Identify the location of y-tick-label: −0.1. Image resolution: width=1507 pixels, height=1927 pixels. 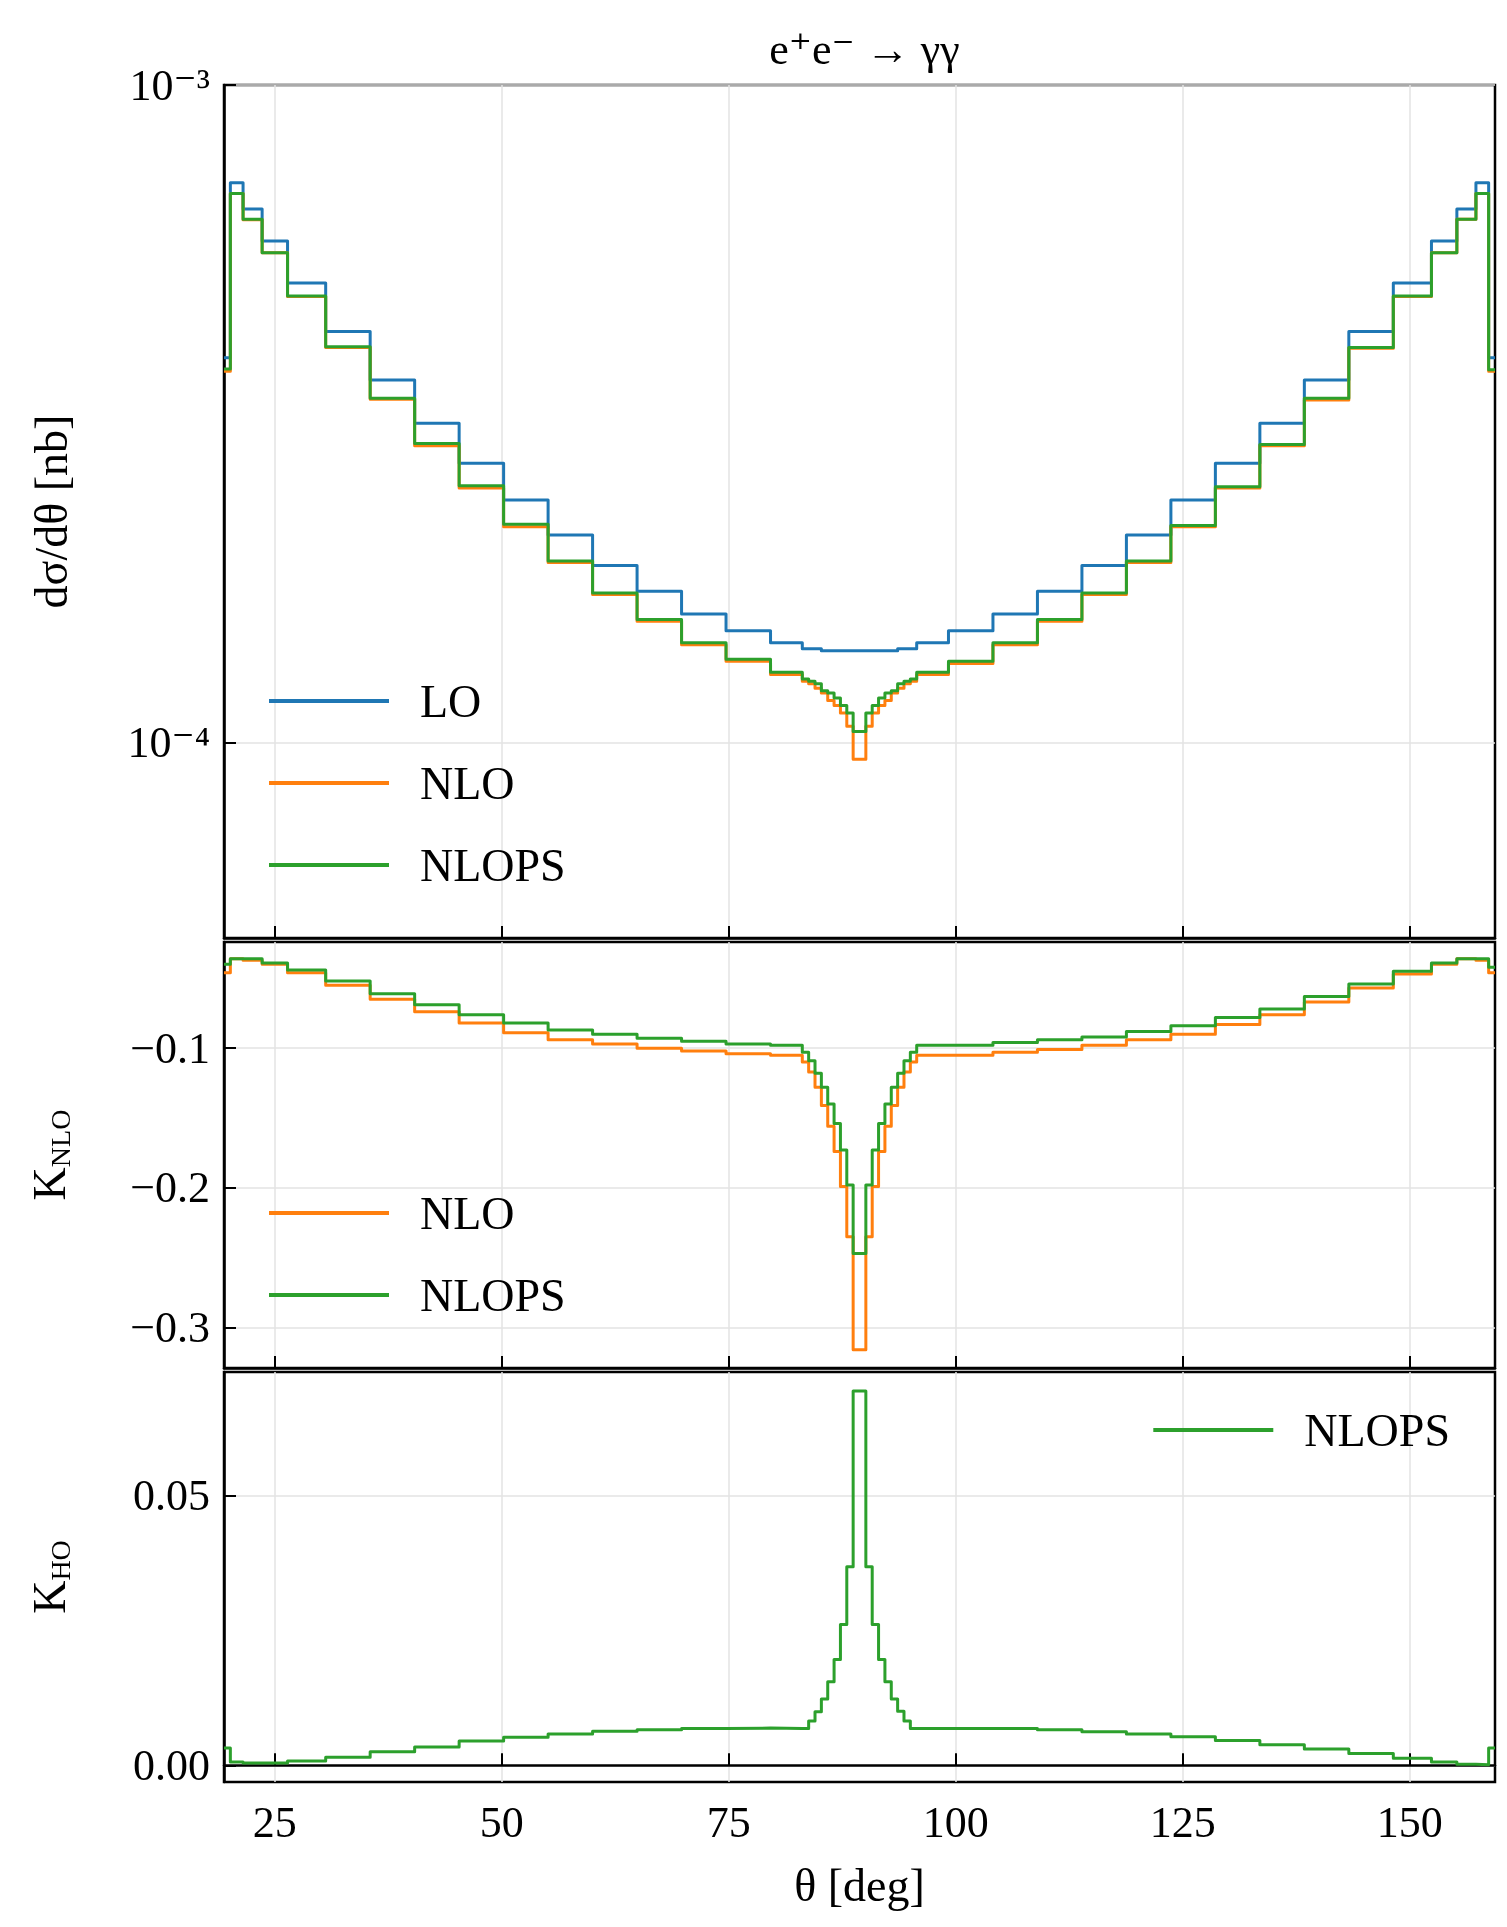
(170, 1048).